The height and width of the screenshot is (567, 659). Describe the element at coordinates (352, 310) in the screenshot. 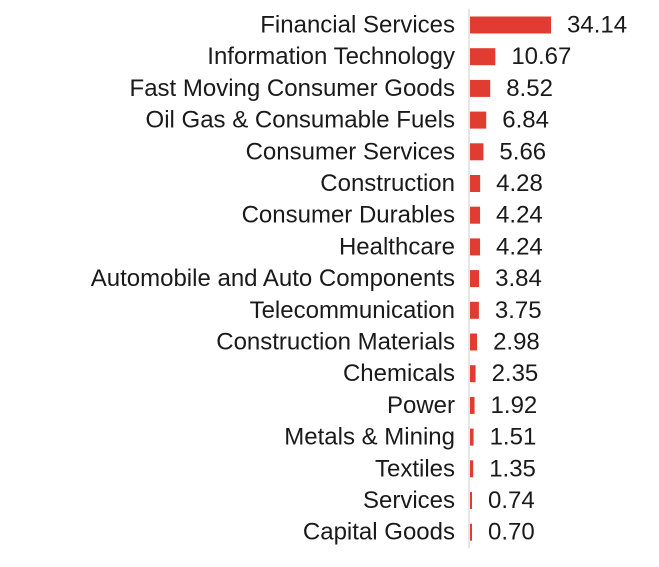

I see `category-label: Telecommunication` at that location.